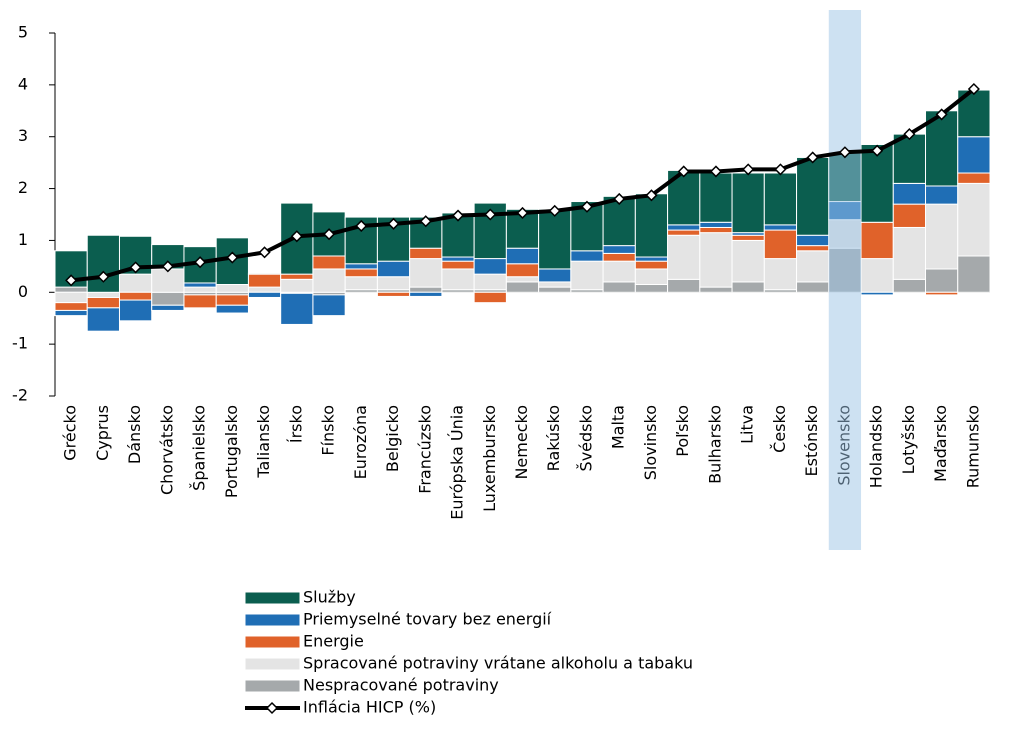 The height and width of the screenshot is (736, 1010). I want to click on x-tick-label: Grécko, so click(70, 433).